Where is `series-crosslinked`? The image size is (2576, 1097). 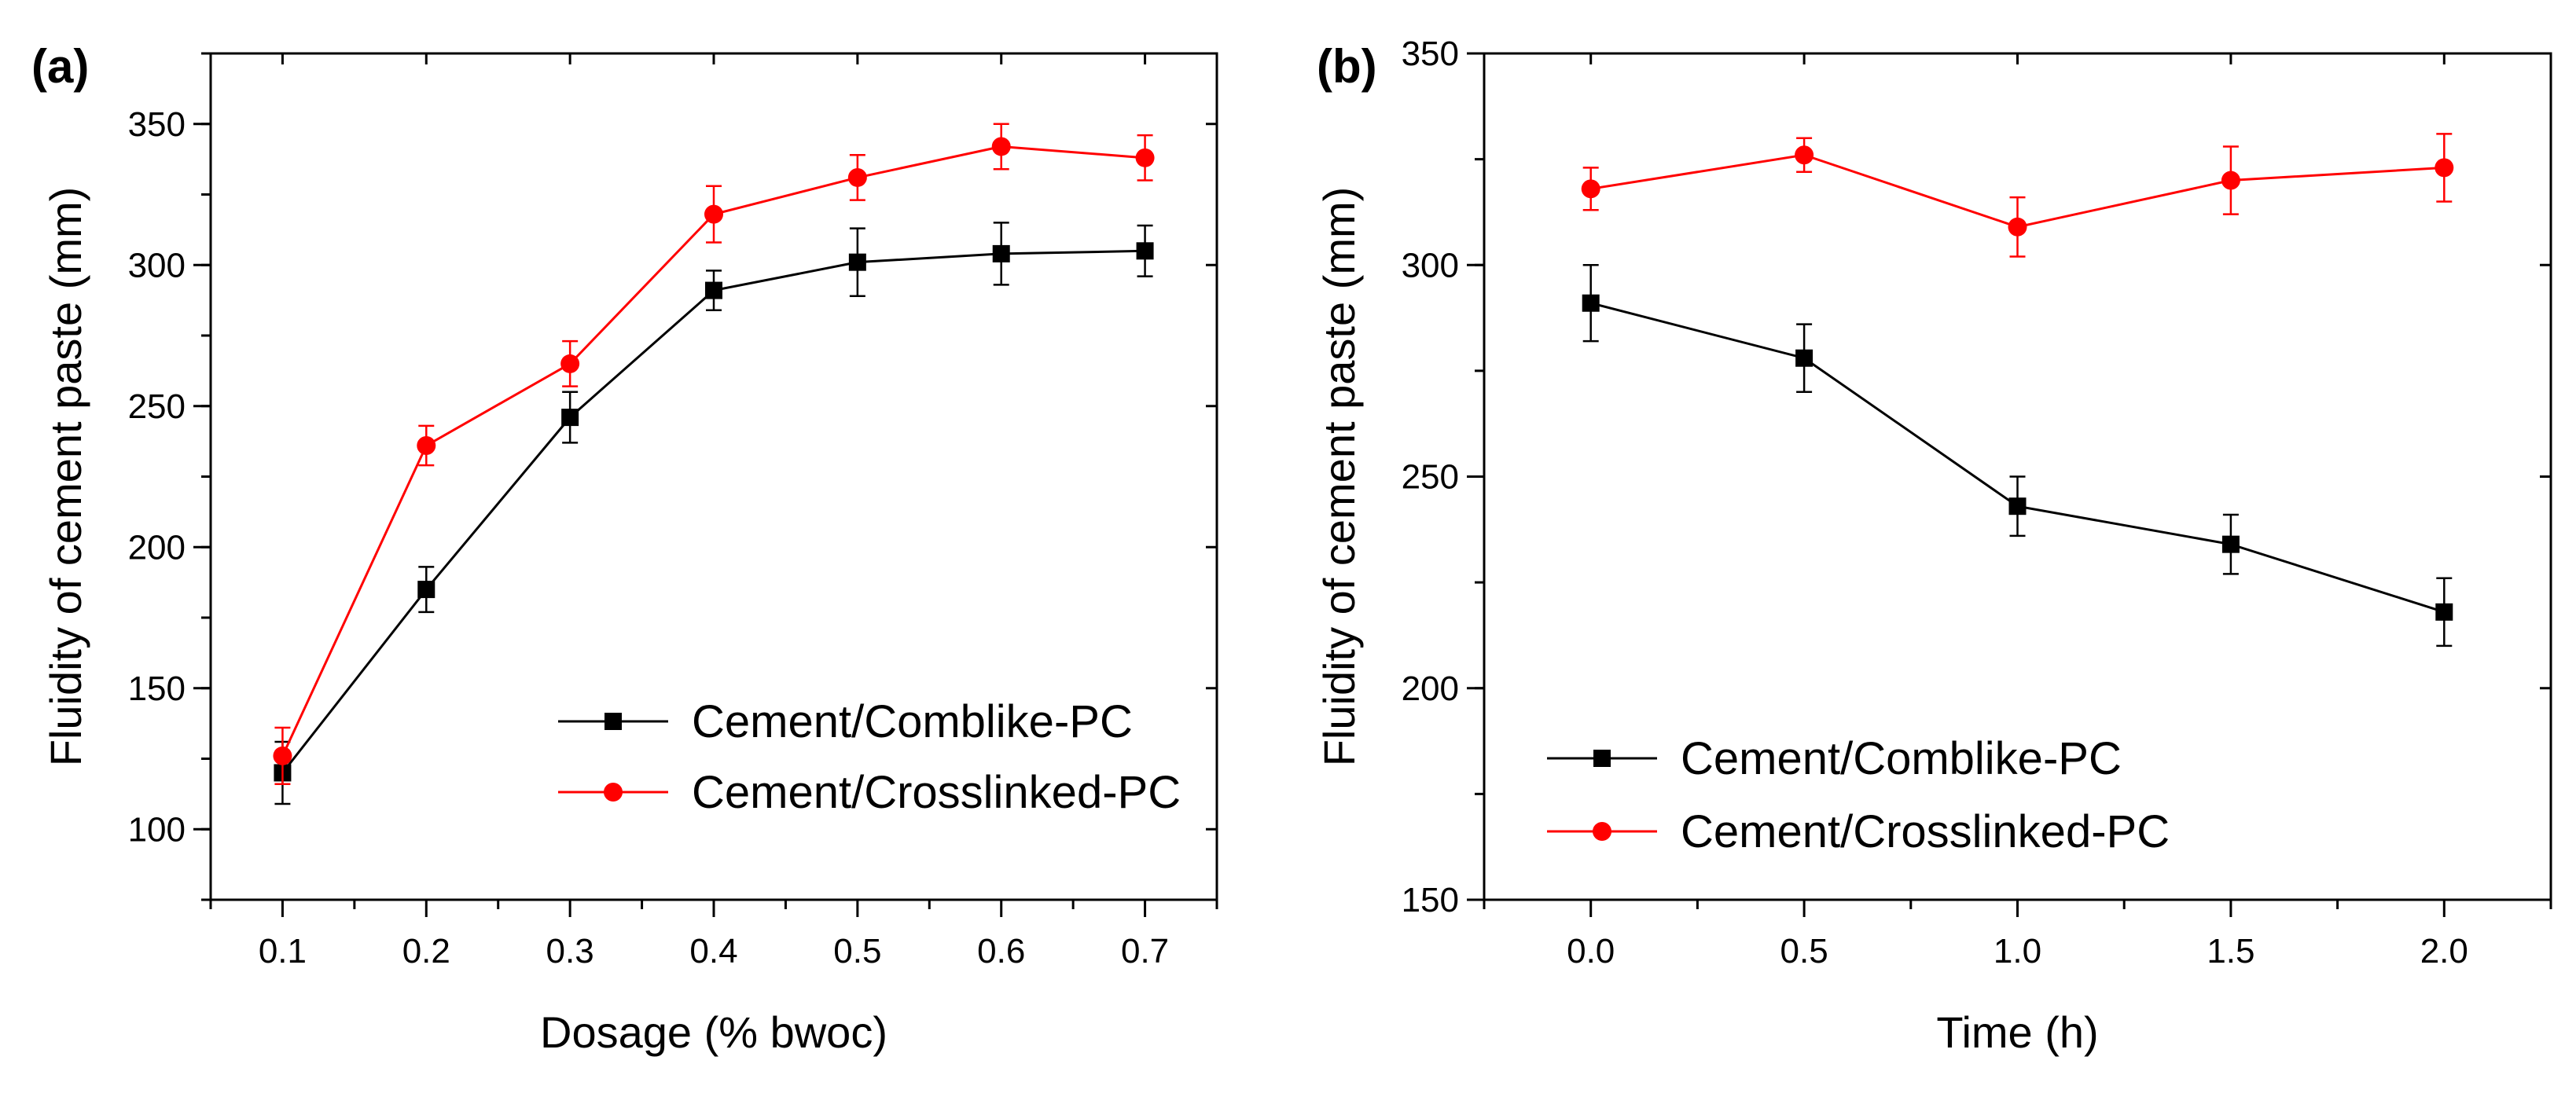 series-crosslinked is located at coordinates (2017, 195).